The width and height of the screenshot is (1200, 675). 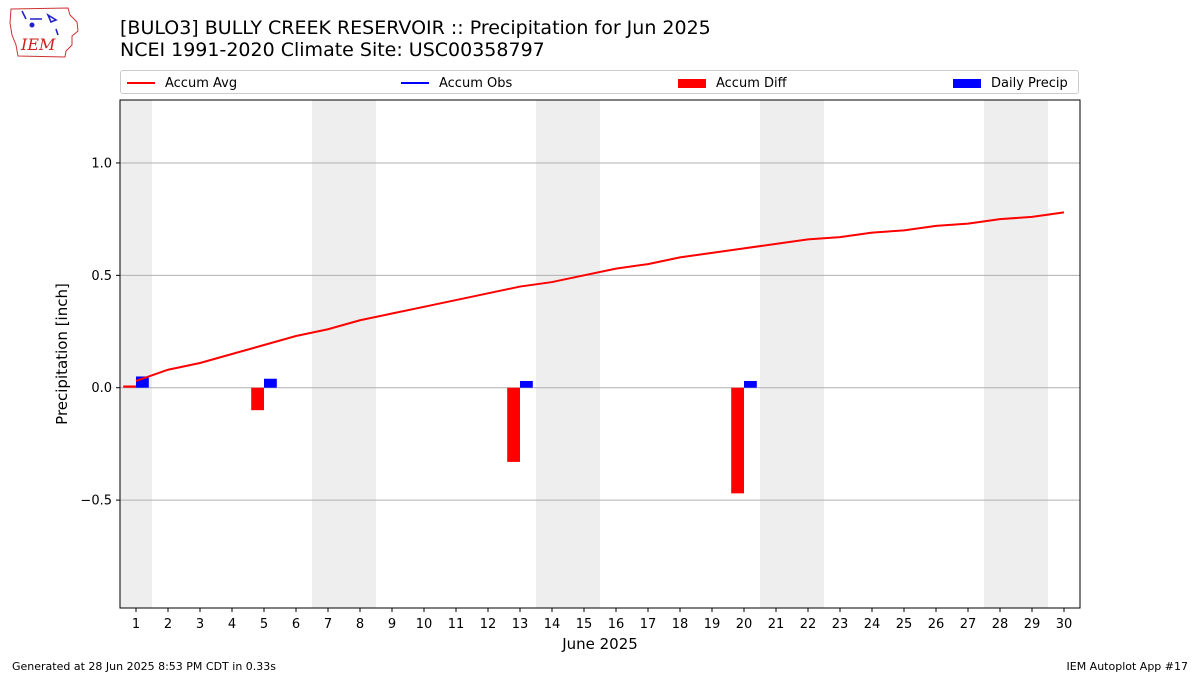 I want to click on legend-item-accum-diff: Accum Diff, so click(x=732, y=83).